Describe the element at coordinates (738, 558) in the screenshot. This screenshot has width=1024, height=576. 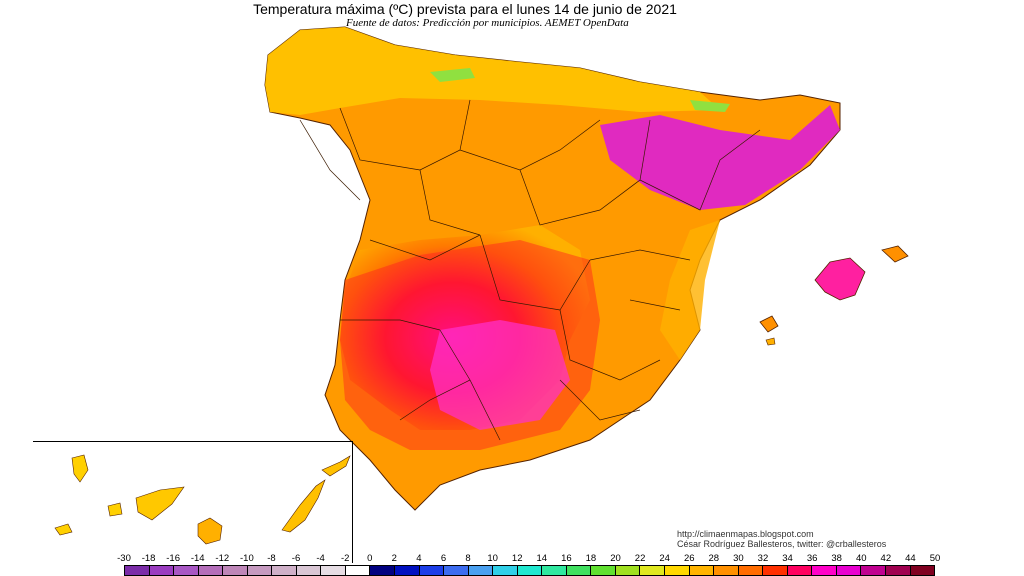
I see `legend-label: 30` at that location.